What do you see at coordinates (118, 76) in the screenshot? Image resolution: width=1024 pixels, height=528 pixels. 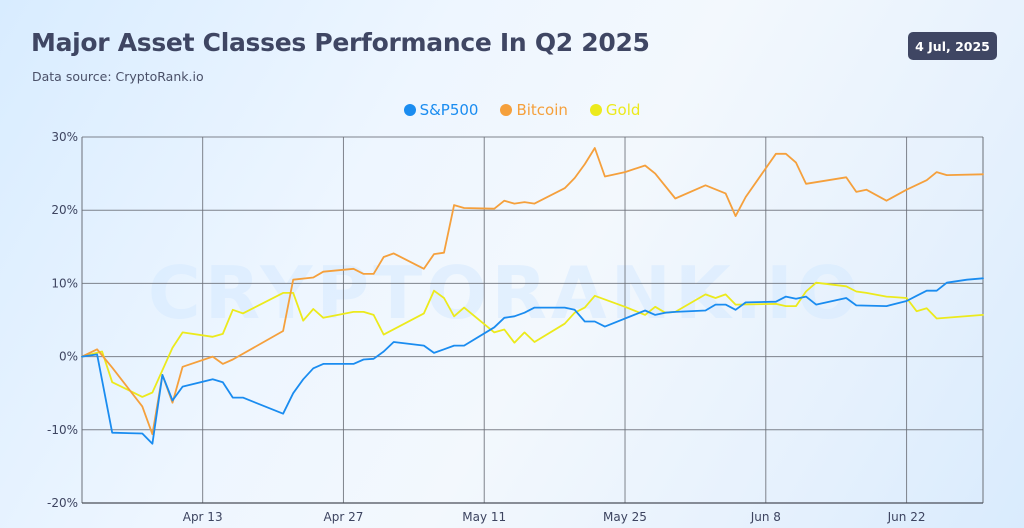 I see `data-source-label: Data source: CryptoRank.io` at bounding box center [118, 76].